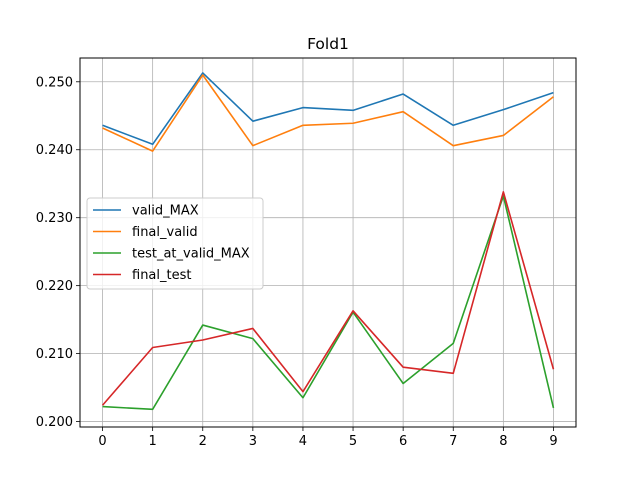  I want to click on legend-box, so click(175, 243).